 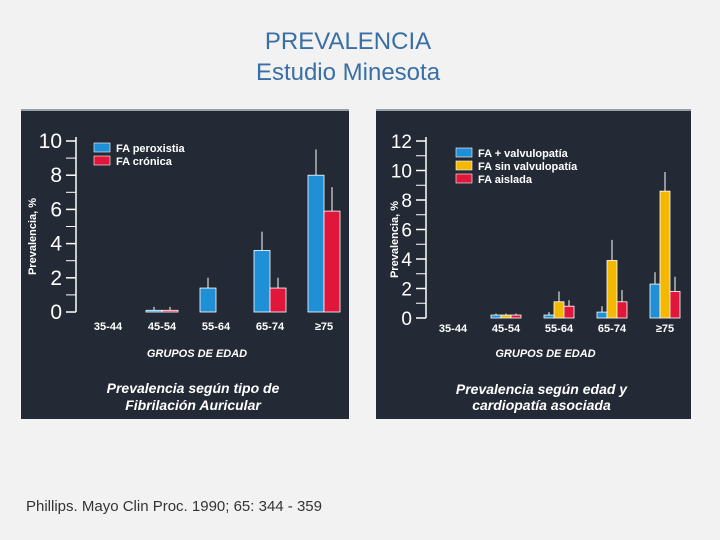 What do you see at coordinates (541, 405) in the screenshot?
I see `caption-line-2: cardiopatía asociada` at bounding box center [541, 405].